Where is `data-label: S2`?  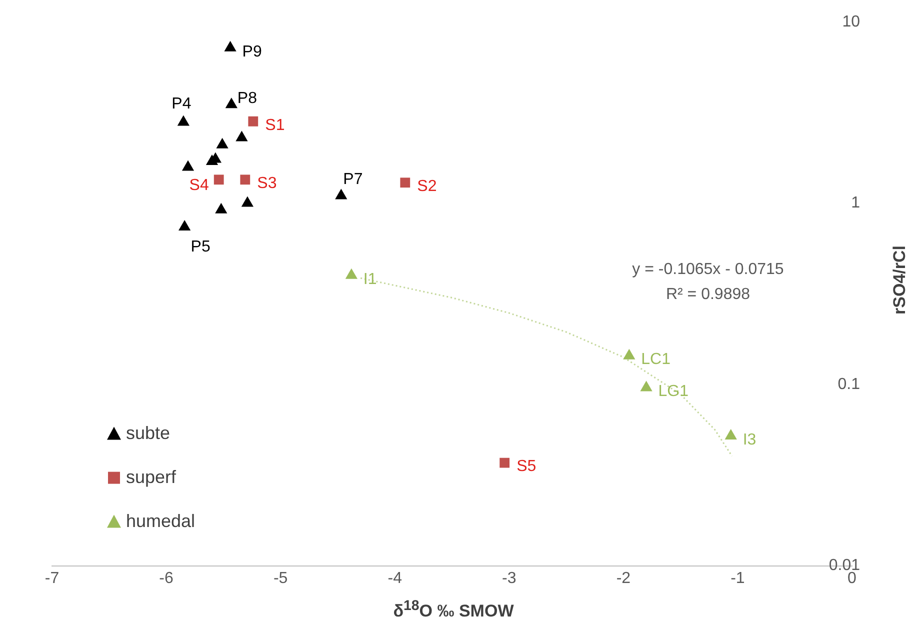 data-label: S2 is located at coordinates (427, 187).